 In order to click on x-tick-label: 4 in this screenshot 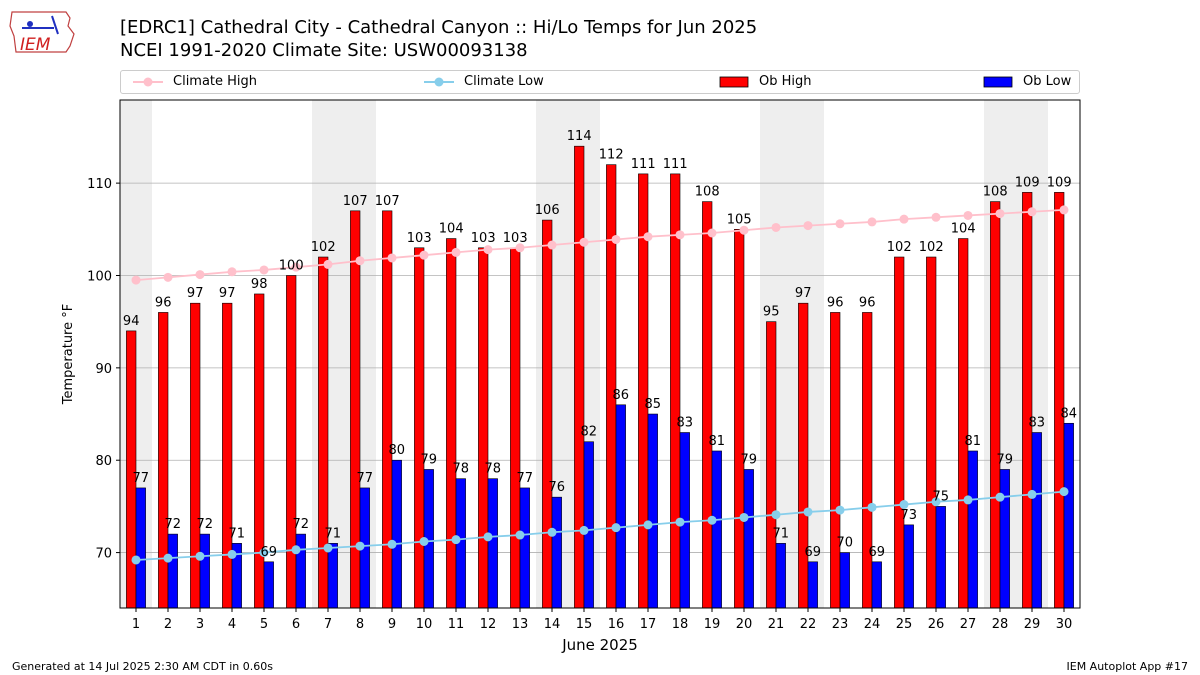, I will do `click(232, 624)`.